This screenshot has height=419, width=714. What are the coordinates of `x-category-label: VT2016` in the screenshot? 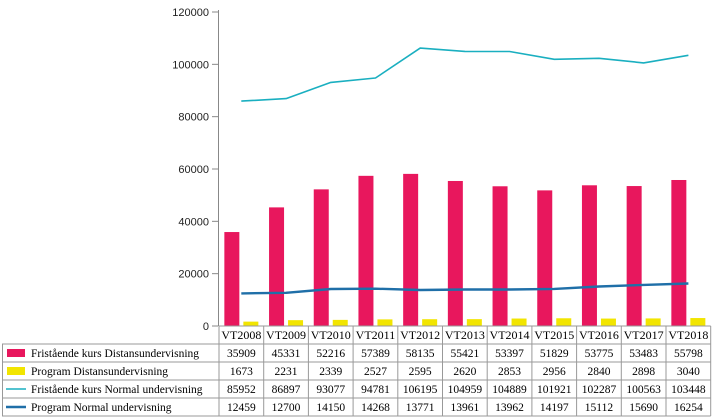 It's located at (599, 335).